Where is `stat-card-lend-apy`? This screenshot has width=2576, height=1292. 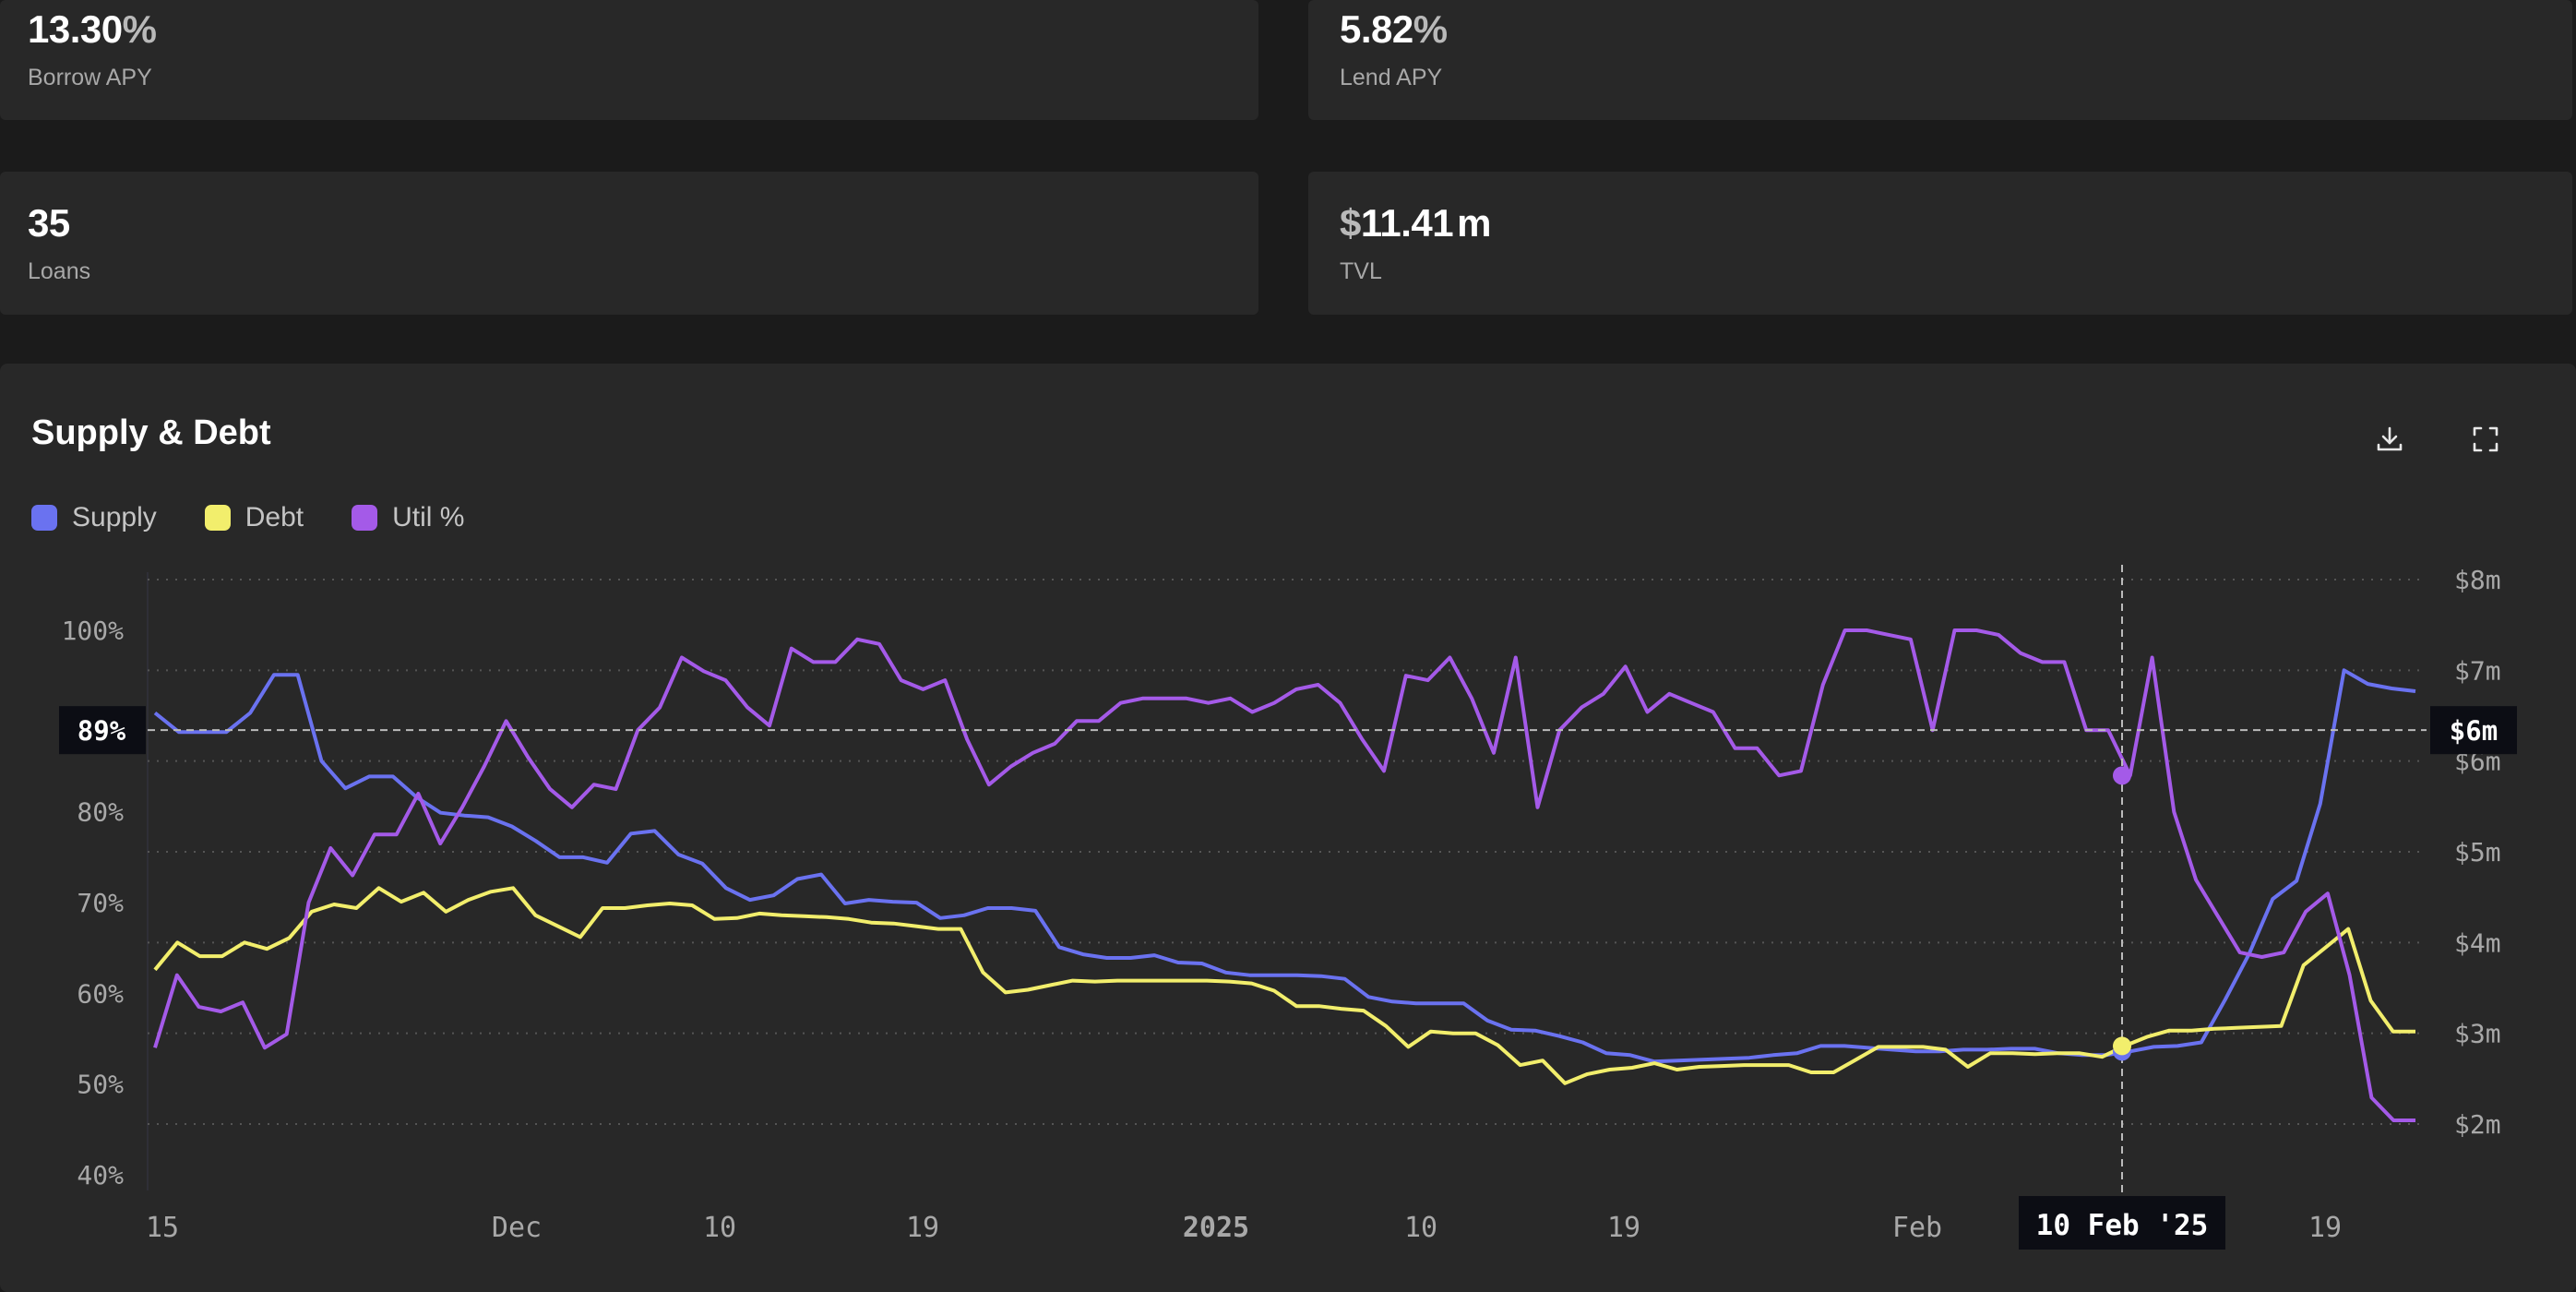
stat-card-lend-apy is located at coordinates (1940, 60).